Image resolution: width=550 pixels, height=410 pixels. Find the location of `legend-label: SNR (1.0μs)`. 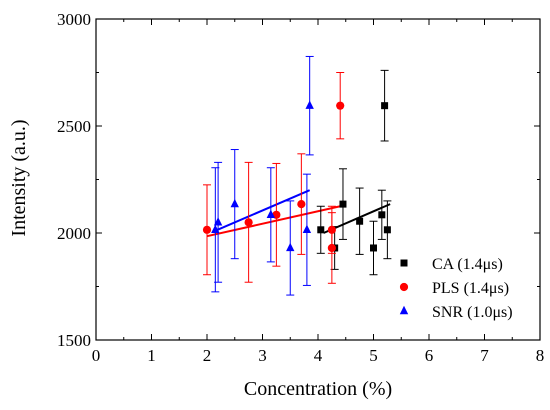

legend-label: SNR (1.0μs) is located at coordinates (472, 312).